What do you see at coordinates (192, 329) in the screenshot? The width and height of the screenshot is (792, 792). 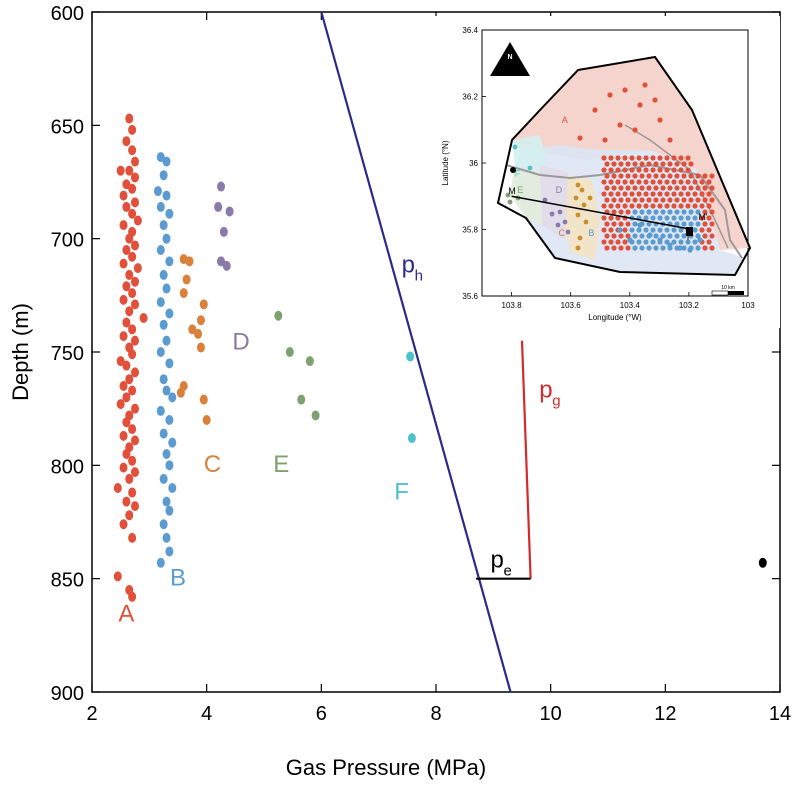 I see `data-point-c` at bounding box center [192, 329].